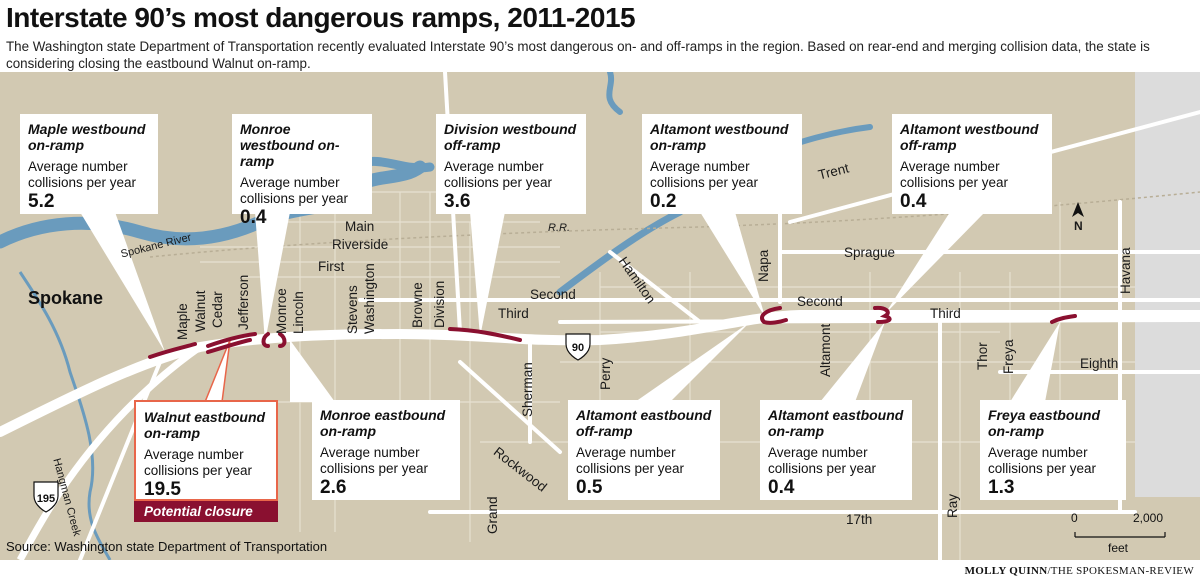 This screenshot has height=583, width=1200. Describe the element at coordinates (719, 137) in the screenshot. I see `ramp-name: Altamont westbound on-ramp` at that location.